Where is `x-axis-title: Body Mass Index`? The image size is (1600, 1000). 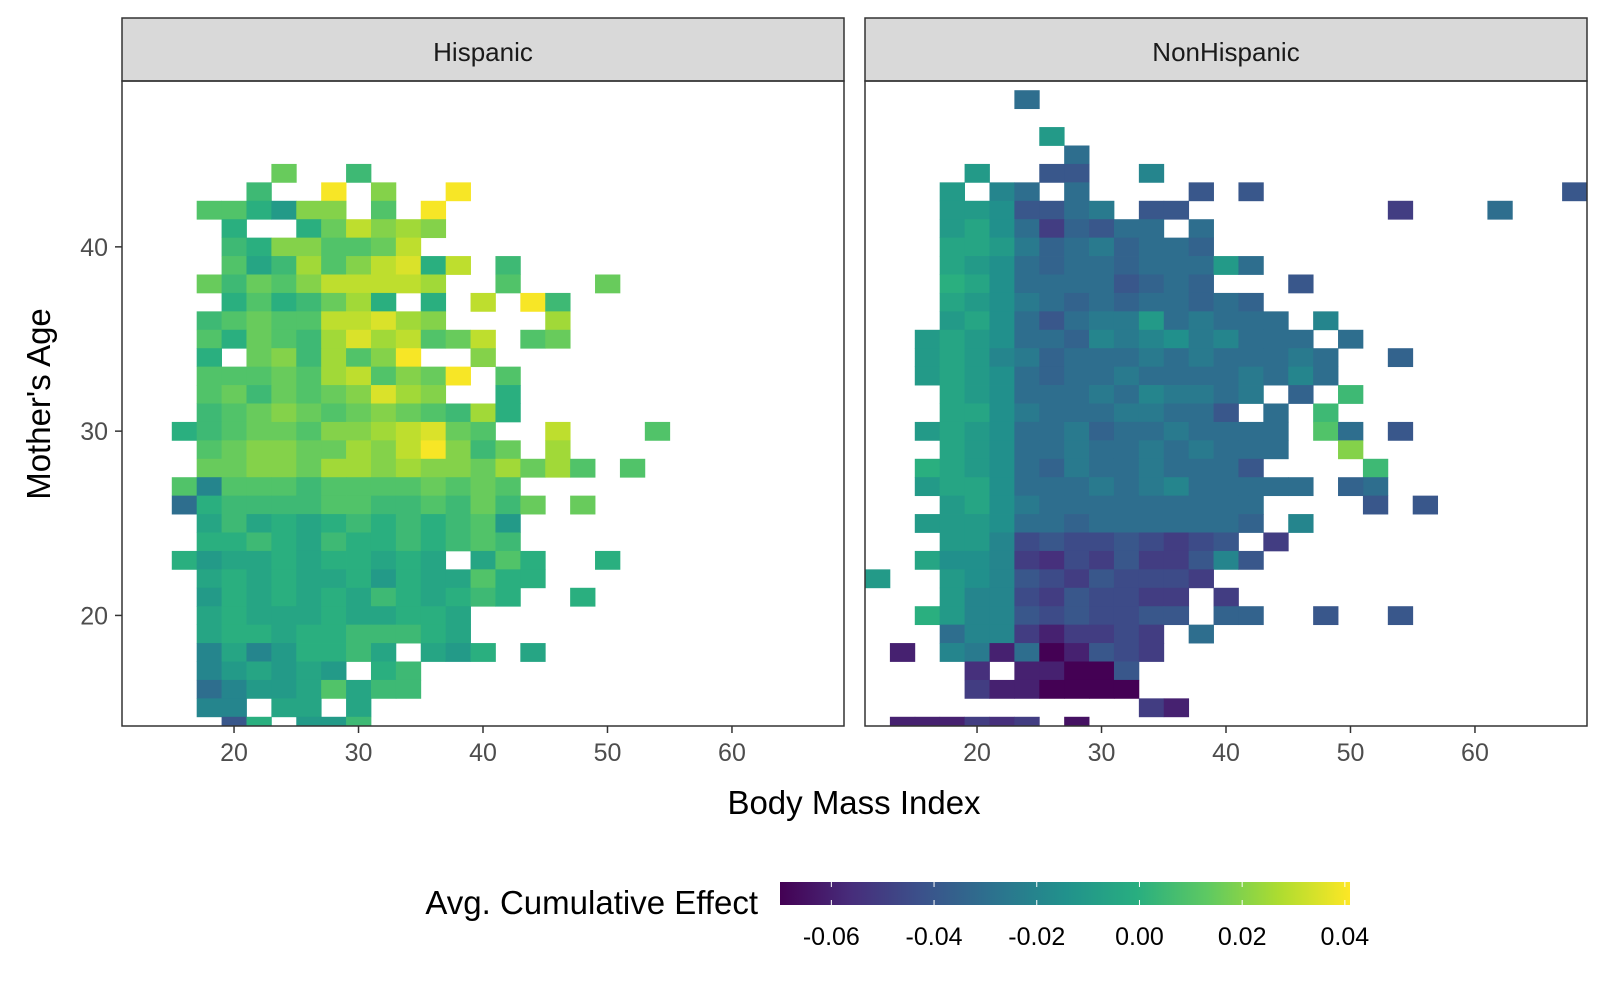
x-axis-title: Body Mass Index is located at coordinates (854, 802).